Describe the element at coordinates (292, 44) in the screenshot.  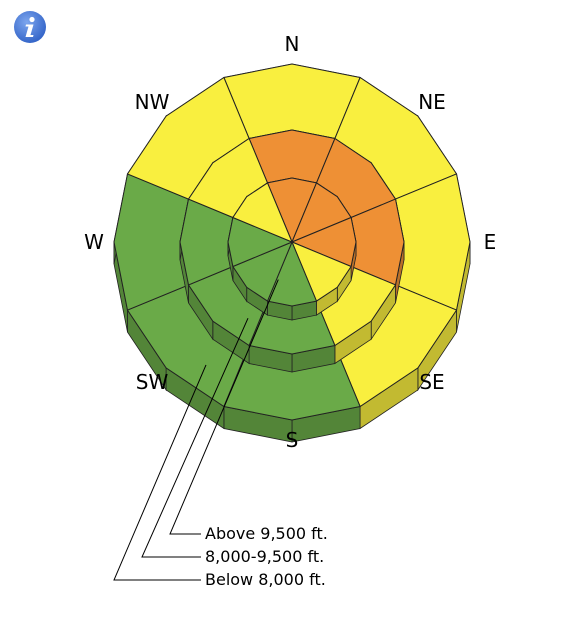
I see `direction-label-n: N` at that location.